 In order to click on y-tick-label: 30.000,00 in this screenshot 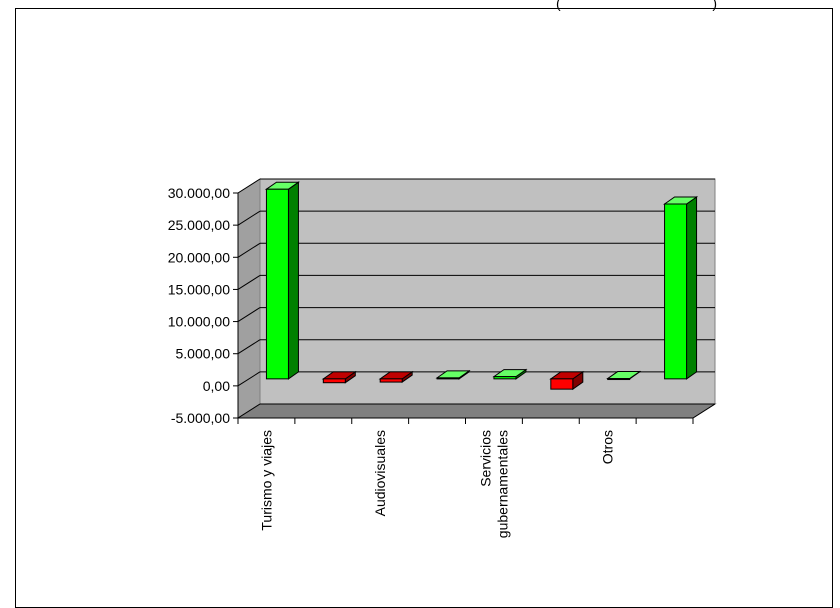, I will do `click(199, 193)`.